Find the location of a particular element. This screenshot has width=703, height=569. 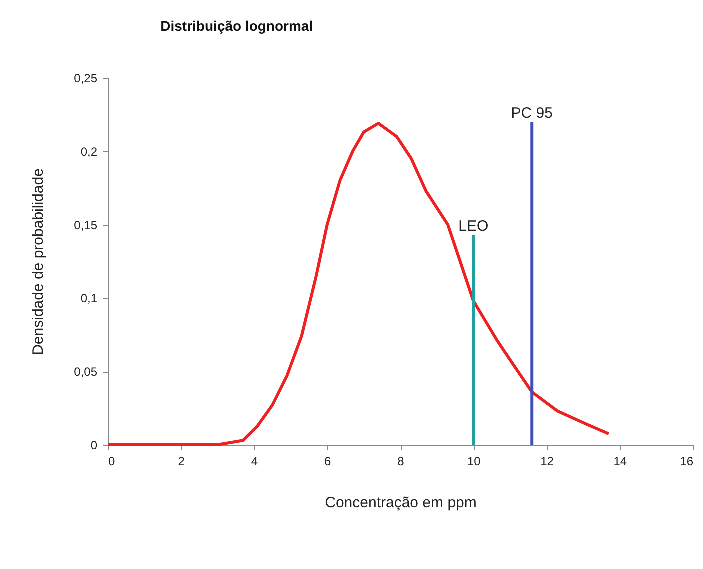

series-label: LEO is located at coordinates (473, 227).